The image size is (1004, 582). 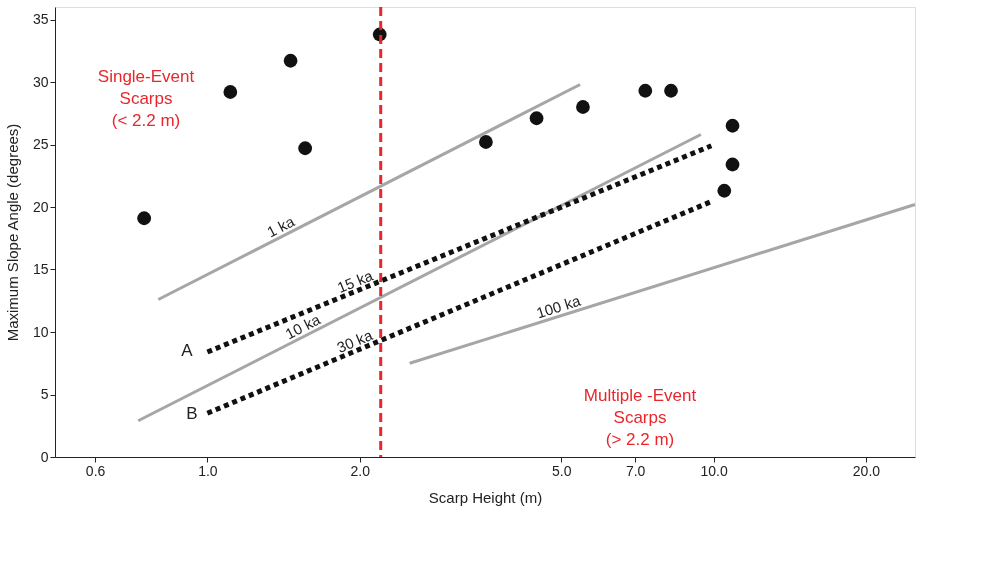 What do you see at coordinates (303, 326) in the screenshot?
I see `text: 10 ka` at bounding box center [303, 326].